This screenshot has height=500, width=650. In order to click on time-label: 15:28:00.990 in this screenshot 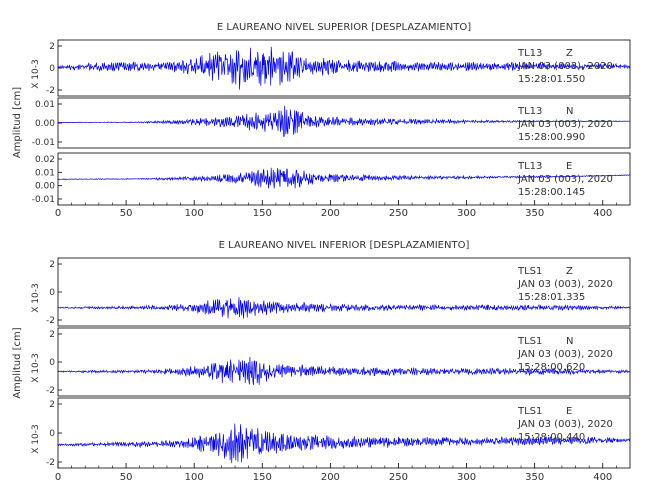, I will do `click(551, 137)`.